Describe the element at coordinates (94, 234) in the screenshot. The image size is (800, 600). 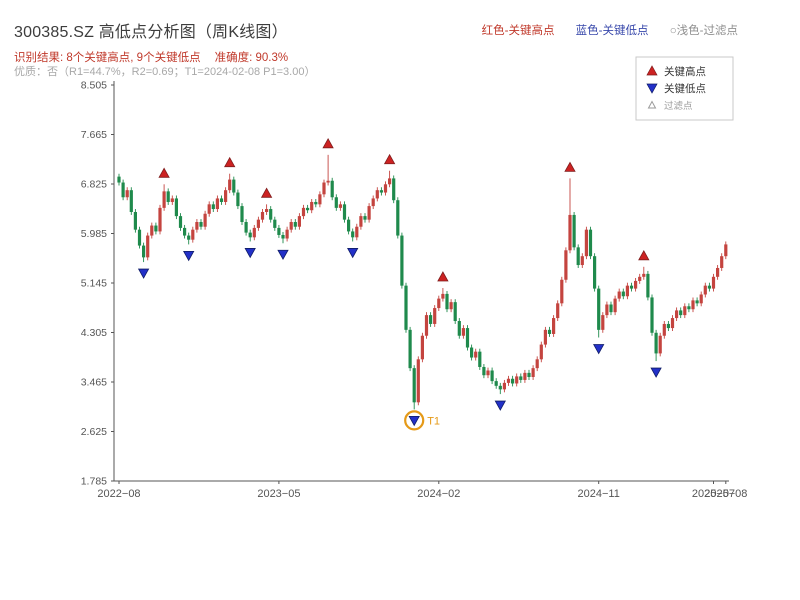
I see `y-axis-tick-label: 5.985` at that location.